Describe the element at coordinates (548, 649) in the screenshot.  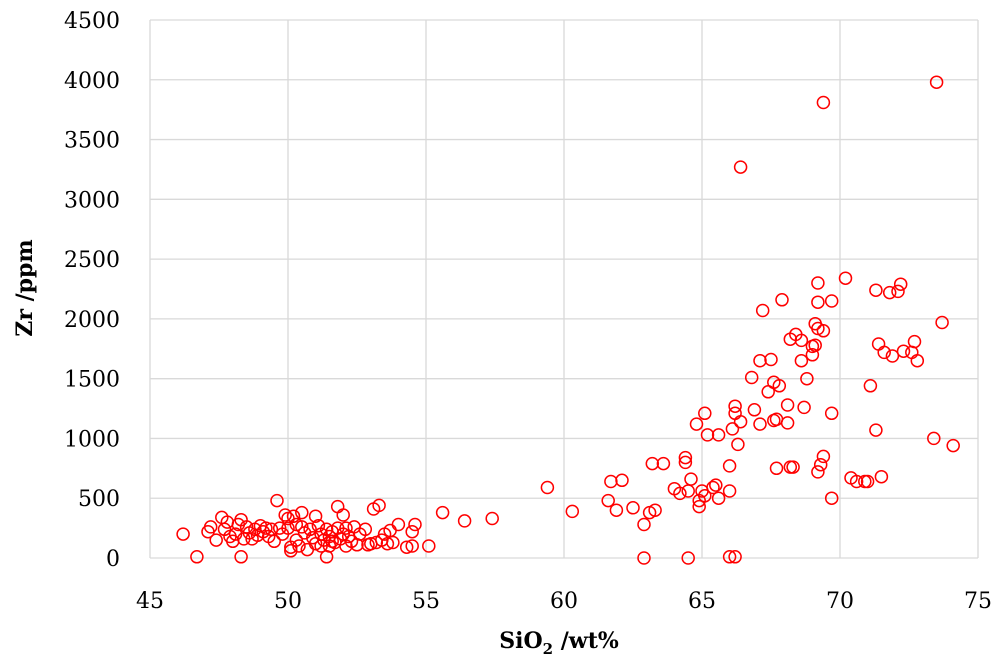
I see `x-axis-title-subscript: 2` at that location.